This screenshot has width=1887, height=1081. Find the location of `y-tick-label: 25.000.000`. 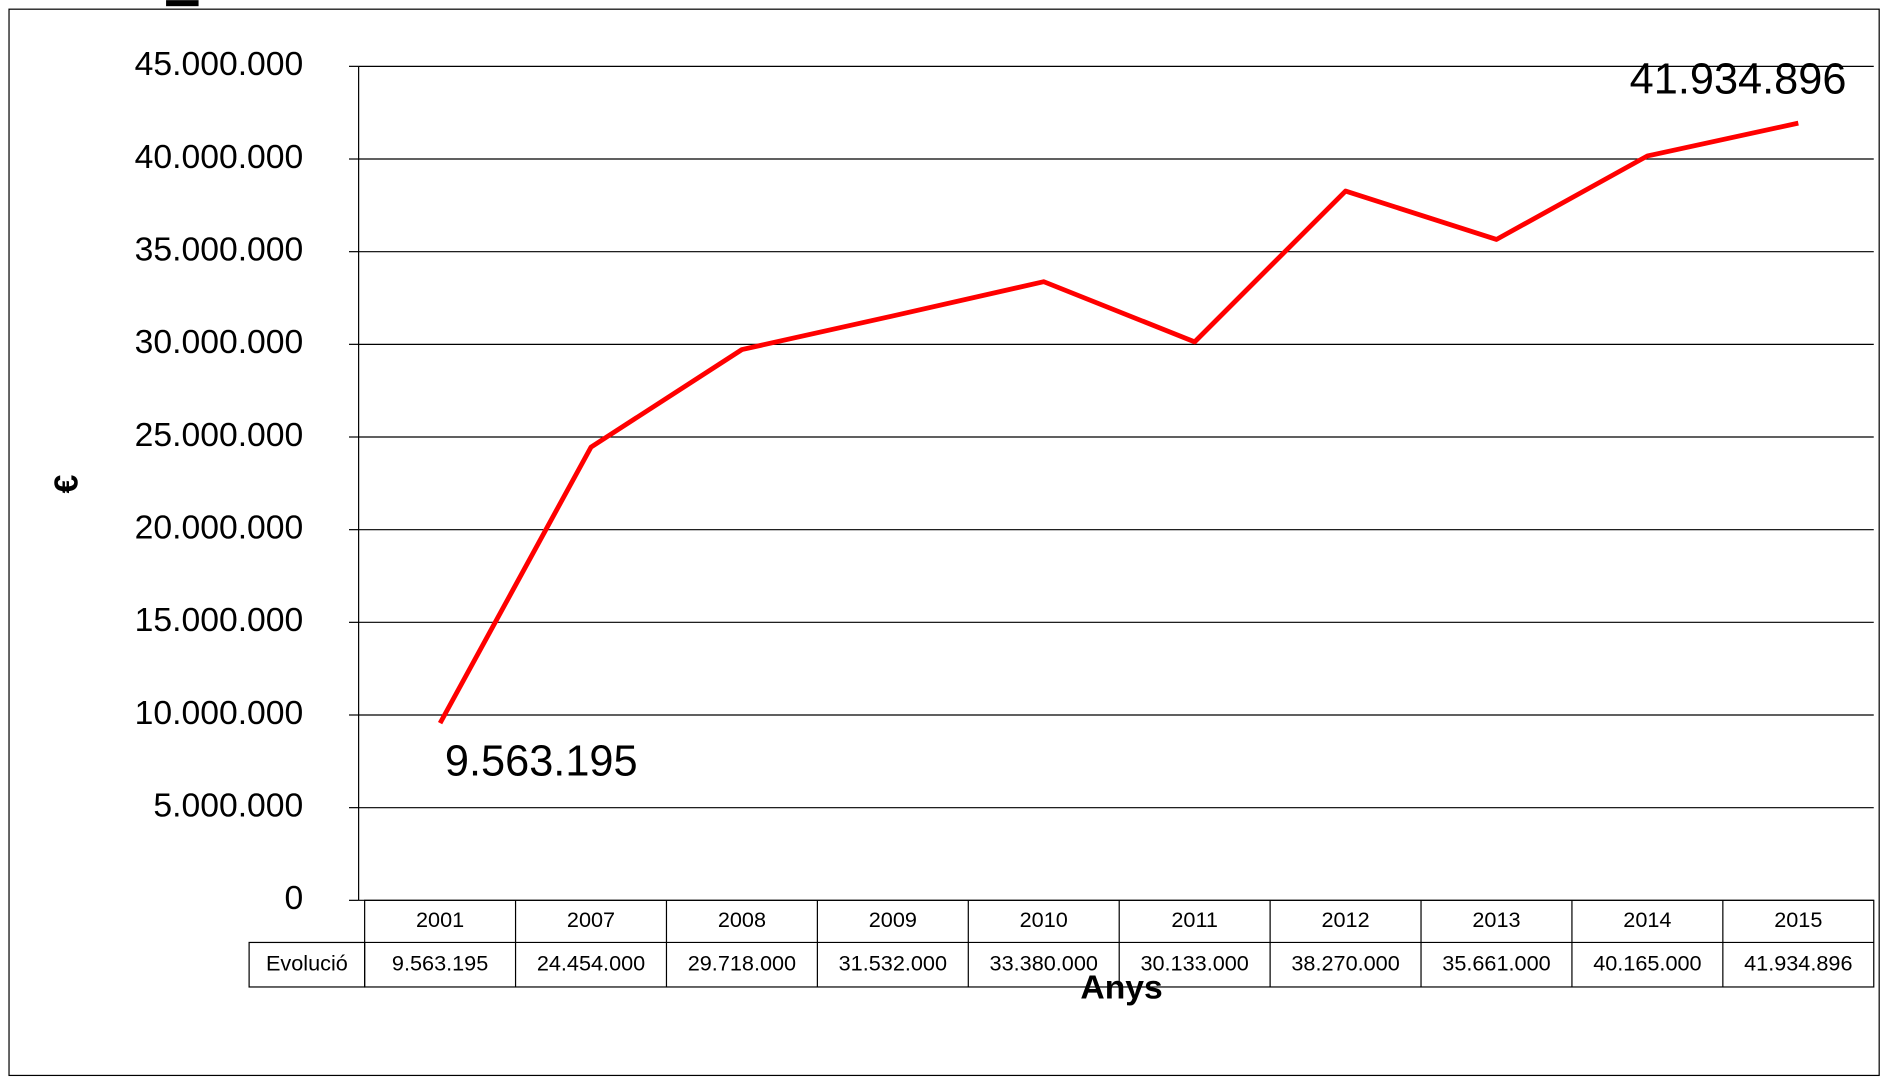

y-tick-label: 25.000.000 is located at coordinates (219, 435).